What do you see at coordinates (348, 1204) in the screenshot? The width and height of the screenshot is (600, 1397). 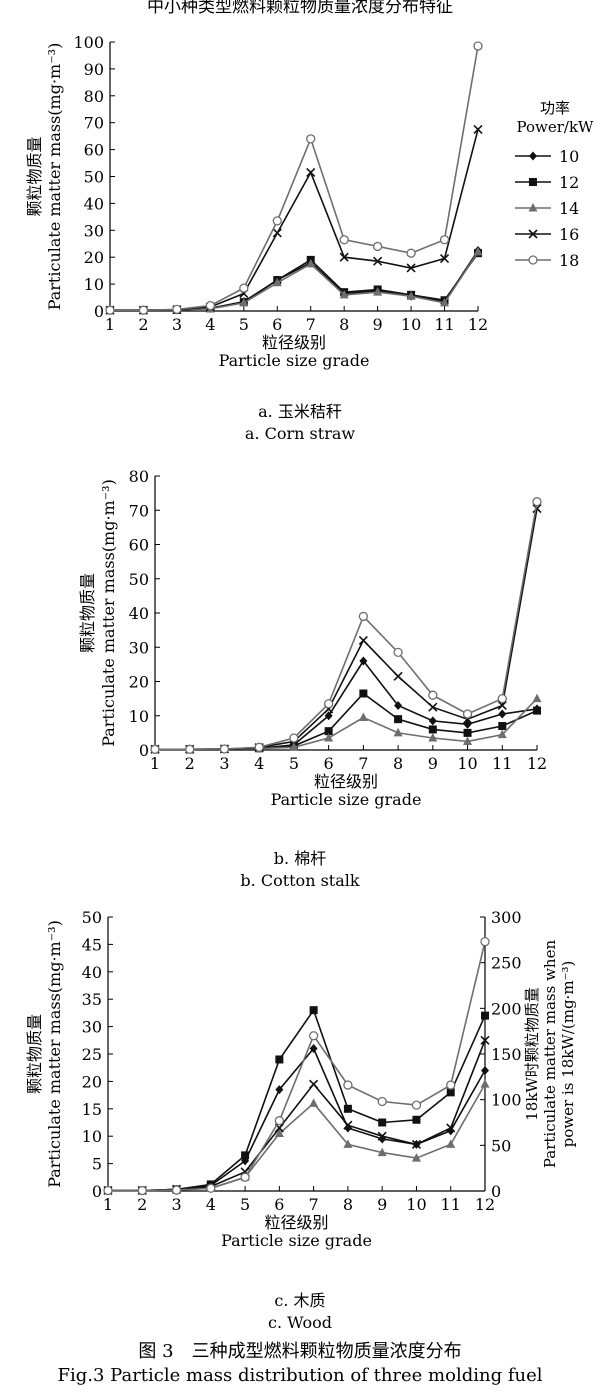 I see `chartc-xtick-label: 8` at bounding box center [348, 1204].